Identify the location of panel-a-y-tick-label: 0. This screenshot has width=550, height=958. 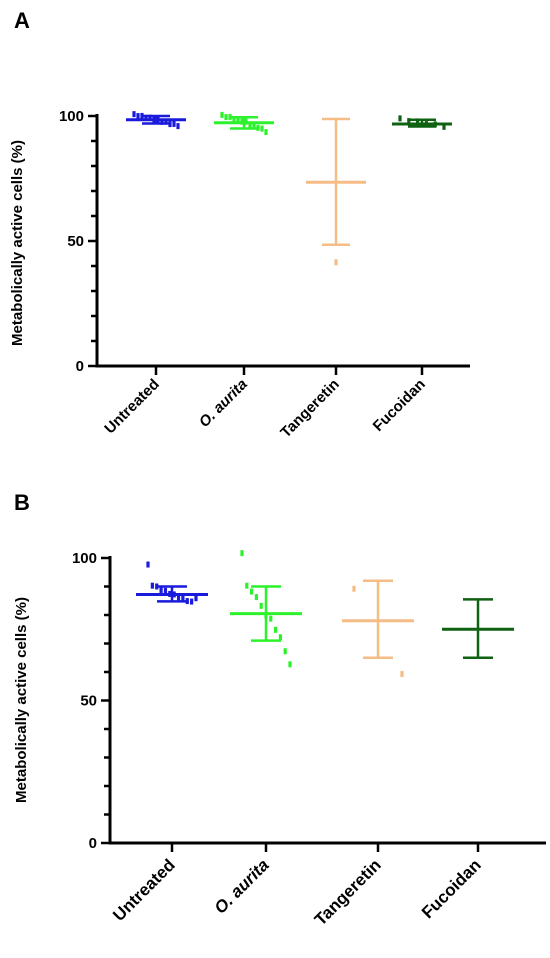
(80, 366).